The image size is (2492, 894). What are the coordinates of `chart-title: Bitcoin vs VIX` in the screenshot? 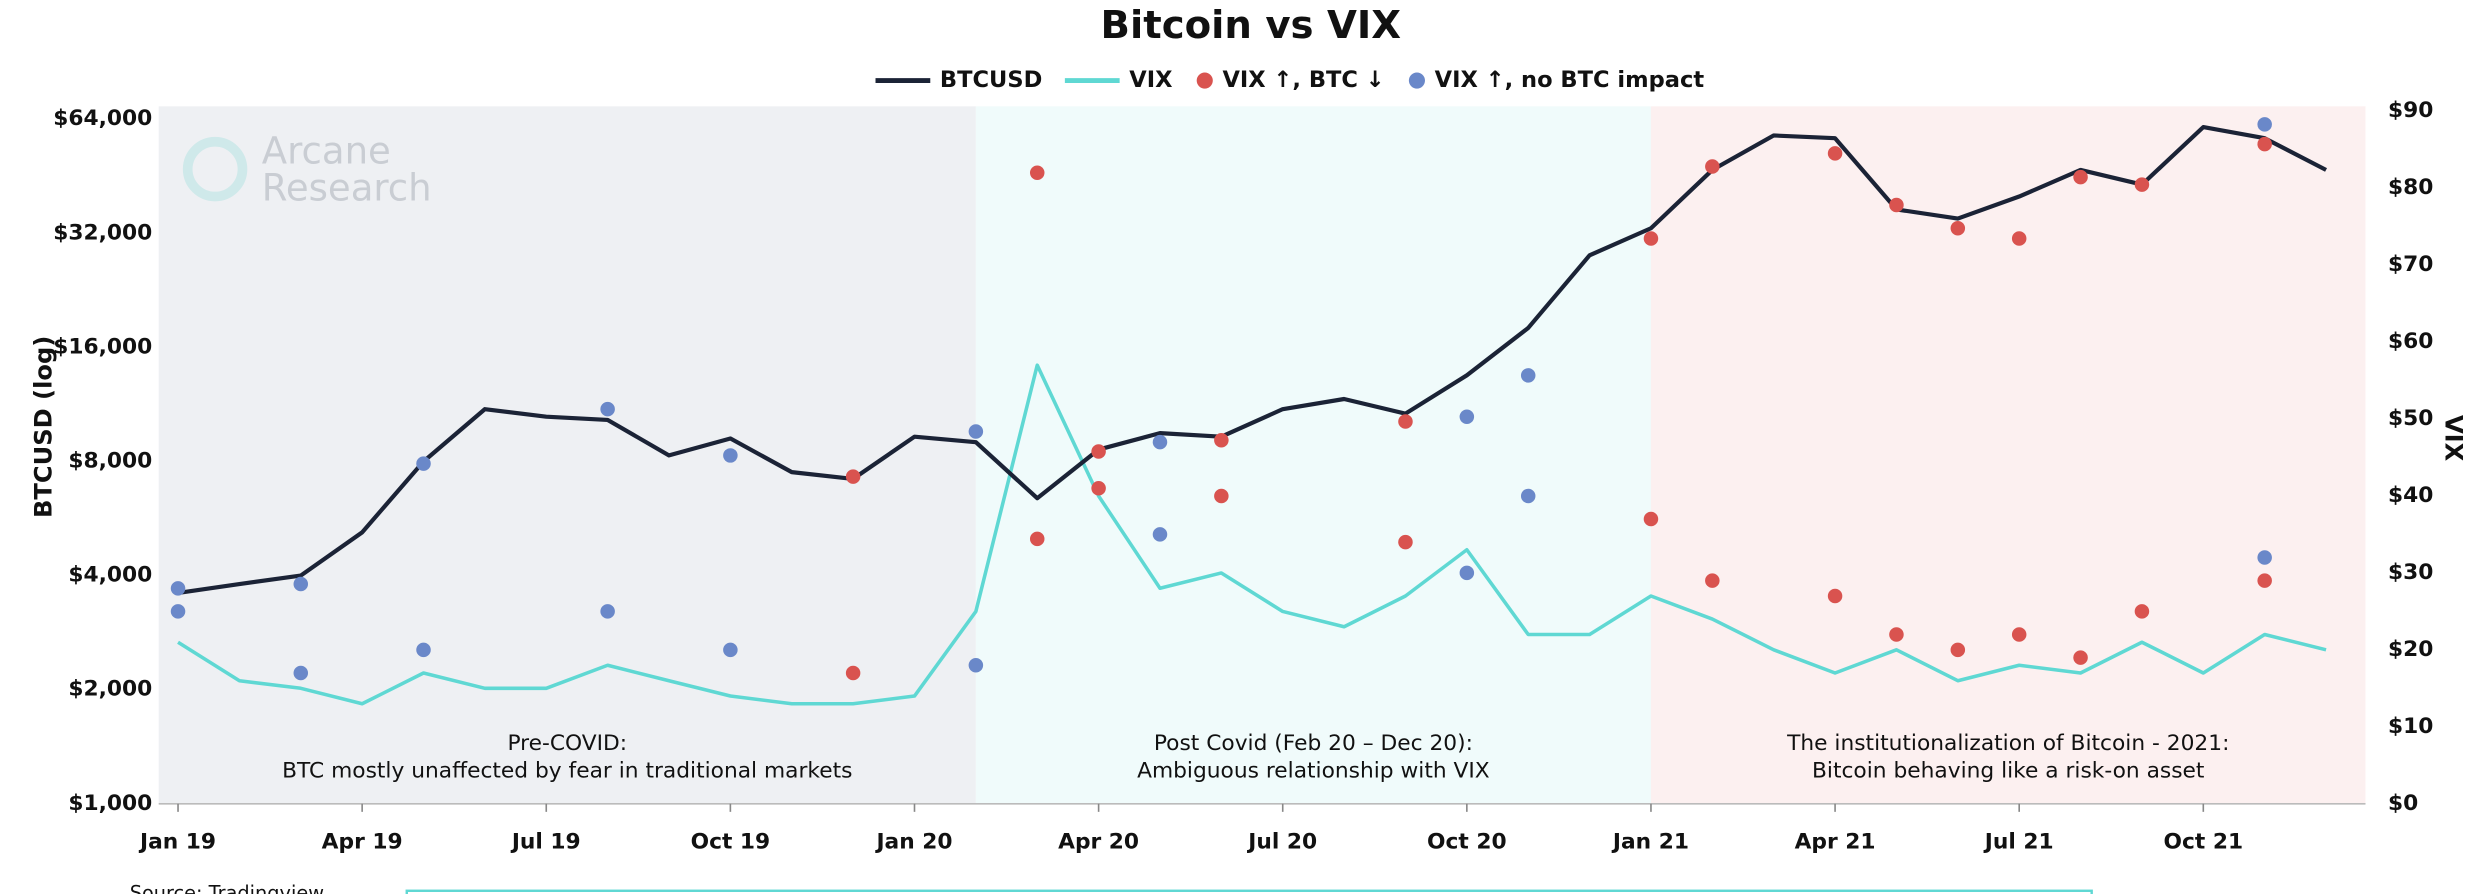 It's located at (1251, 25).